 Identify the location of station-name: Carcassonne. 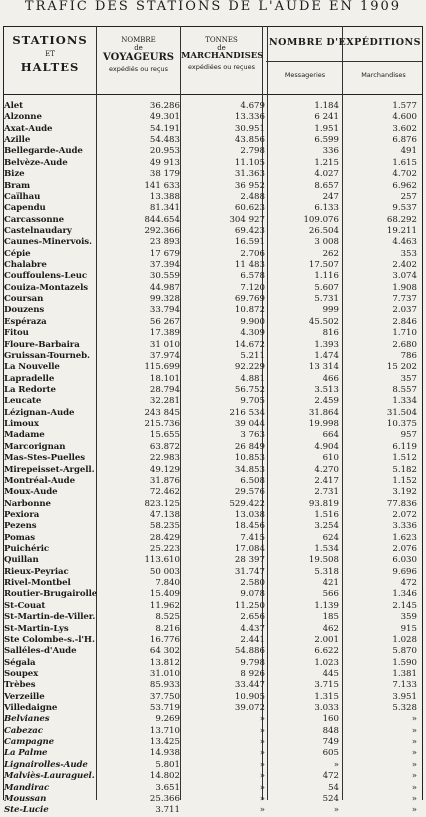
(34, 219).